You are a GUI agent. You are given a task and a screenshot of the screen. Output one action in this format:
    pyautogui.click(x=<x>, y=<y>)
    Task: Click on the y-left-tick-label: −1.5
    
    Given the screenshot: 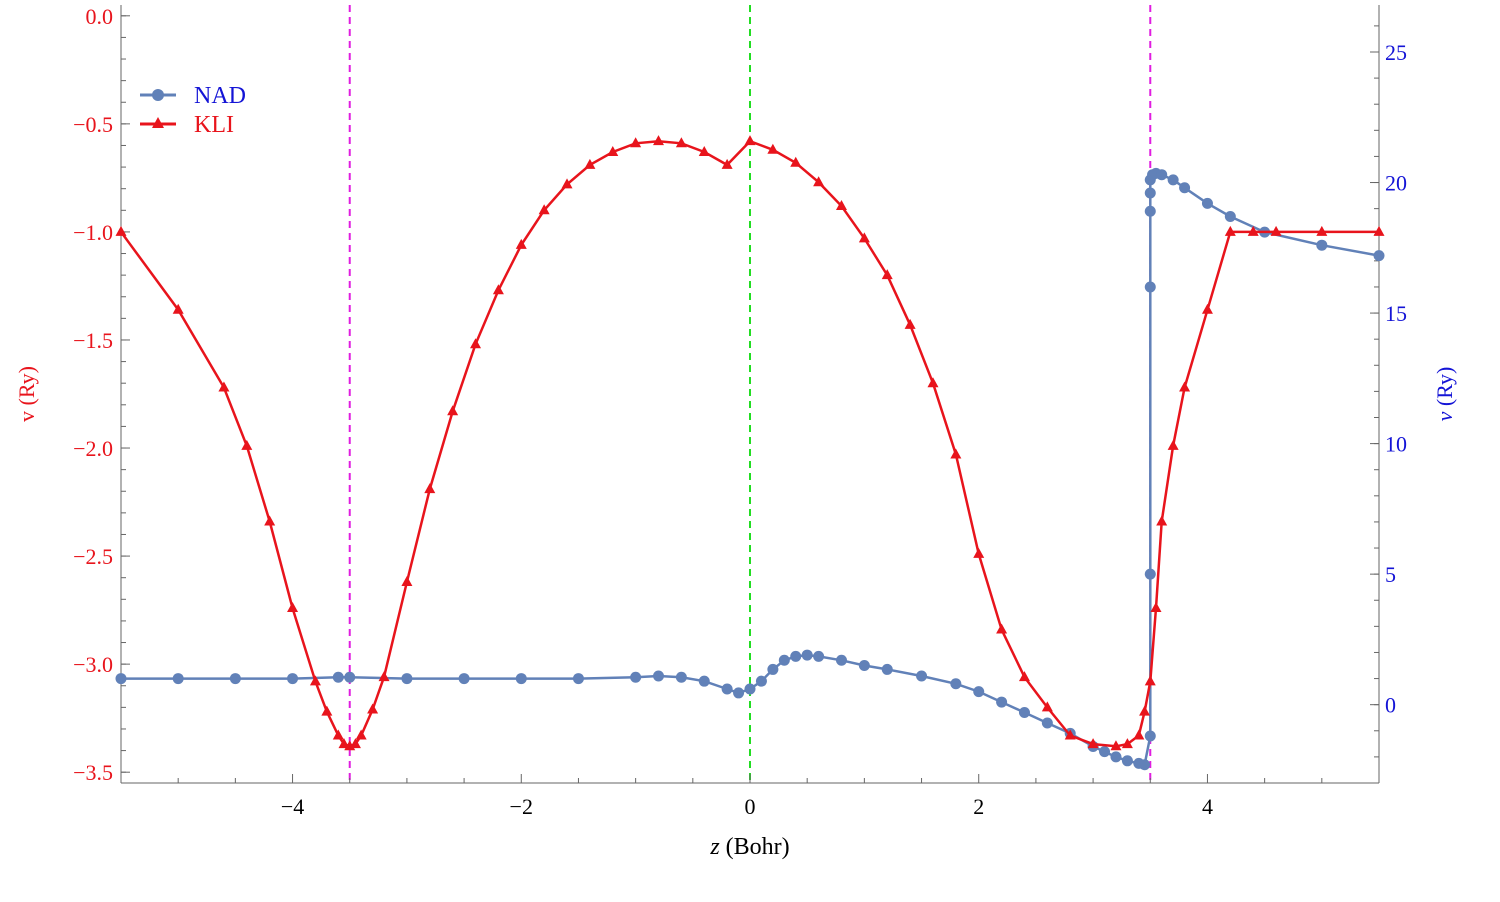 What is the action you would take?
    pyautogui.click(x=93, y=340)
    